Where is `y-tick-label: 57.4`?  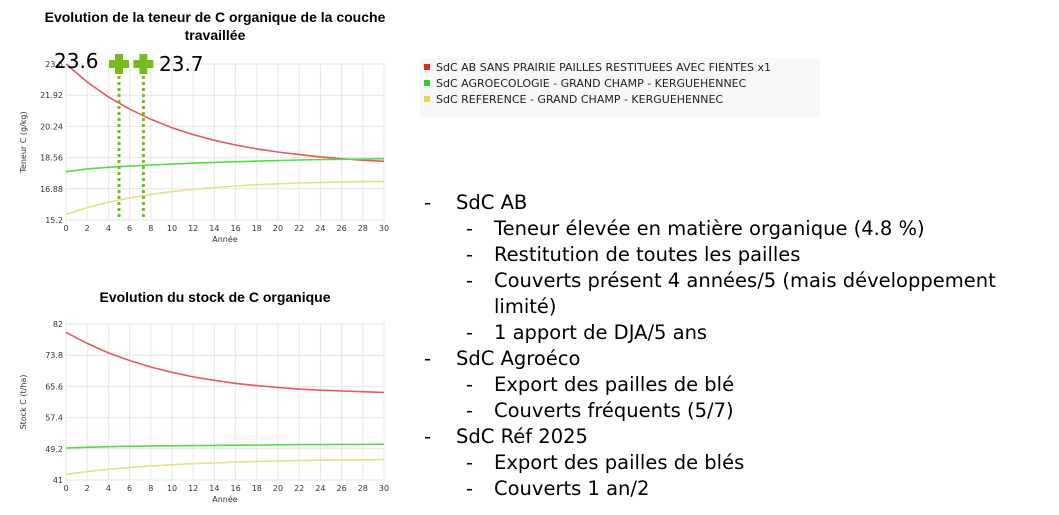 y-tick-label: 57.4 is located at coordinates (54, 418).